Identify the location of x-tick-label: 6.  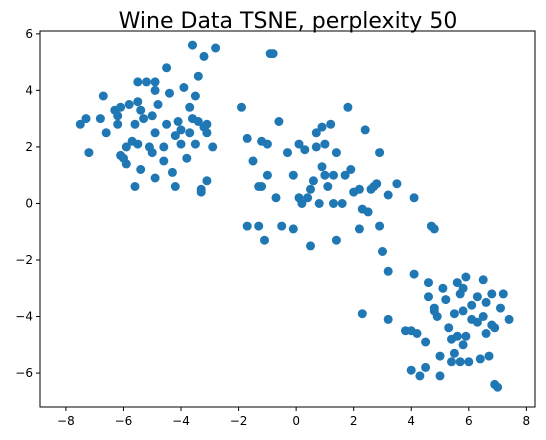
(469, 421).